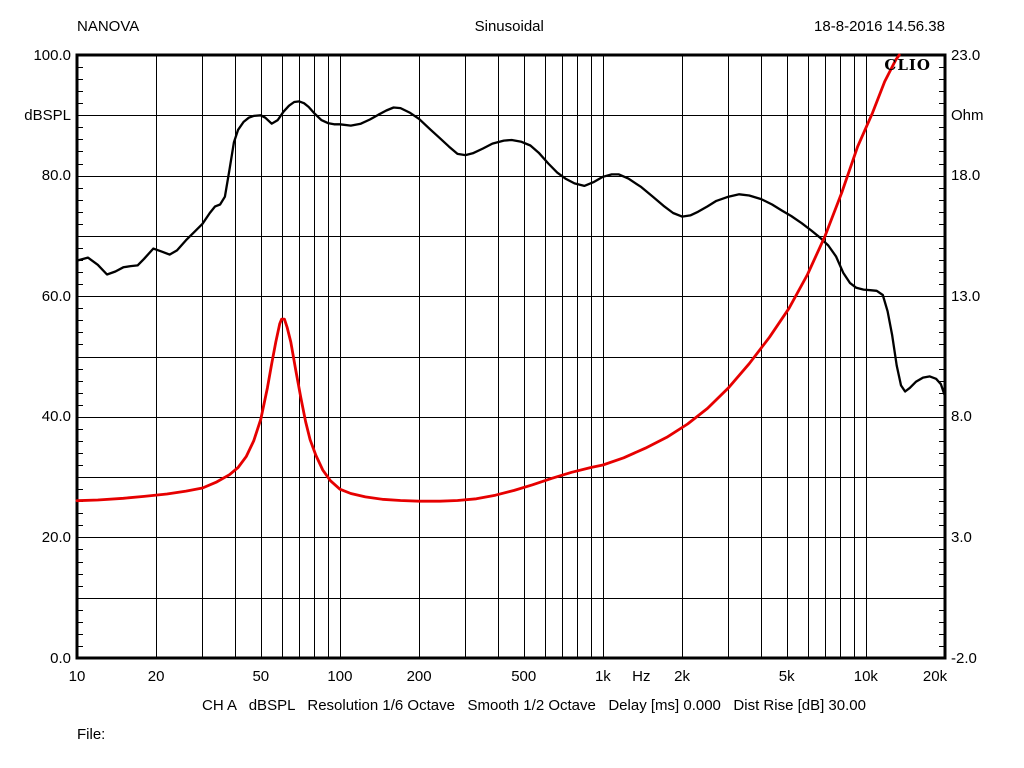  What do you see at coordinates (509, 26) in the screenshot?
I see `measurement-mode: Sinusoidal` at bounding box center [509, 26].